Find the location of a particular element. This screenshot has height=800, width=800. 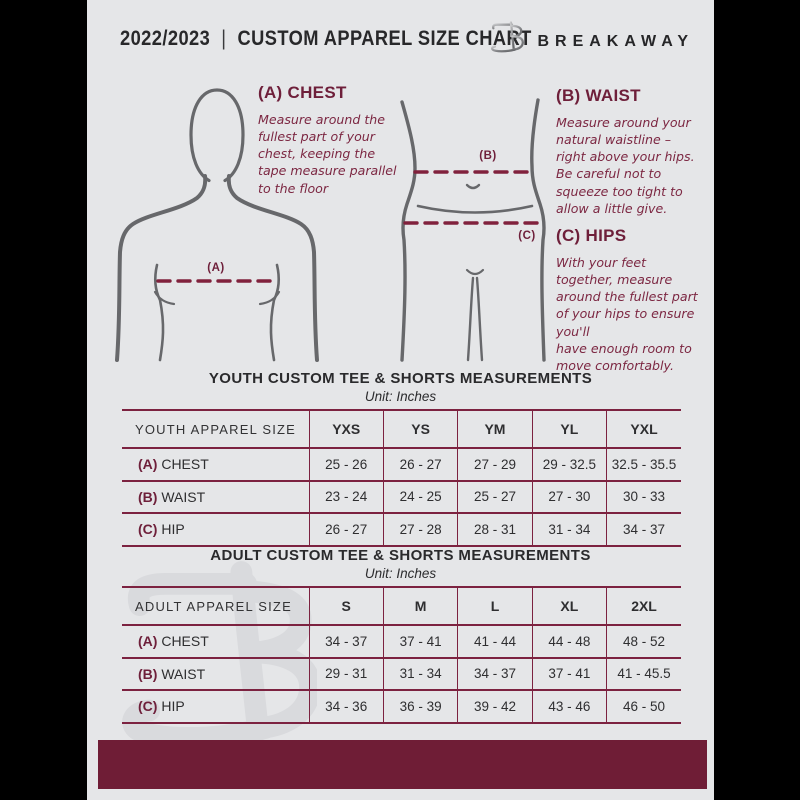

size-column-header: YL is located at coordinates (569, 429).